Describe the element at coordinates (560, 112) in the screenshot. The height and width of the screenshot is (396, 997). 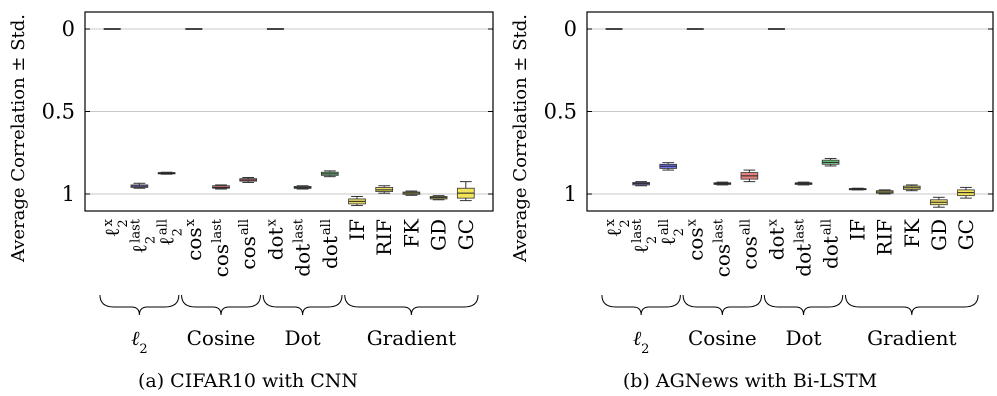
I see `y-tick-label: 0.5` at that location.